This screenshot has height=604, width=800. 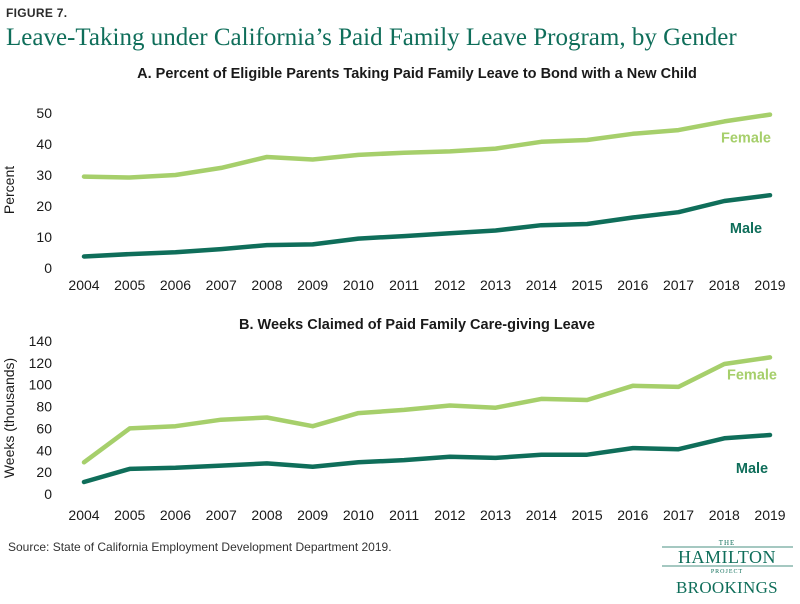 I want to click on chart-b-x-tick-label: 2016, so click(x=632, y=515).